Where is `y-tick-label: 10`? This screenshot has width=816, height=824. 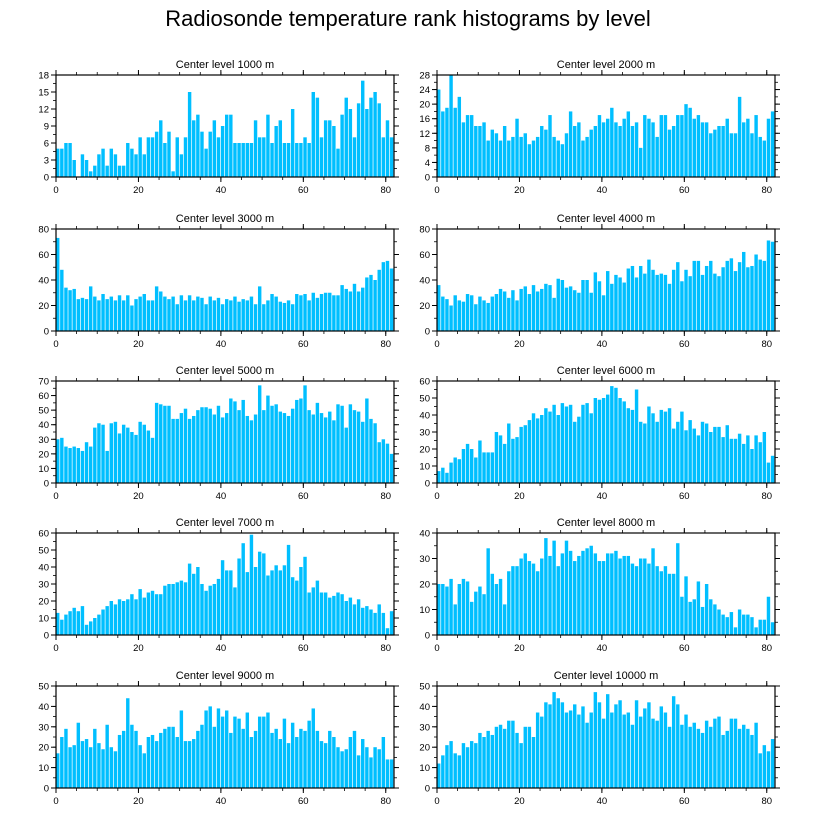
y-tick-label: 10 is located at coordinates (43, 469).